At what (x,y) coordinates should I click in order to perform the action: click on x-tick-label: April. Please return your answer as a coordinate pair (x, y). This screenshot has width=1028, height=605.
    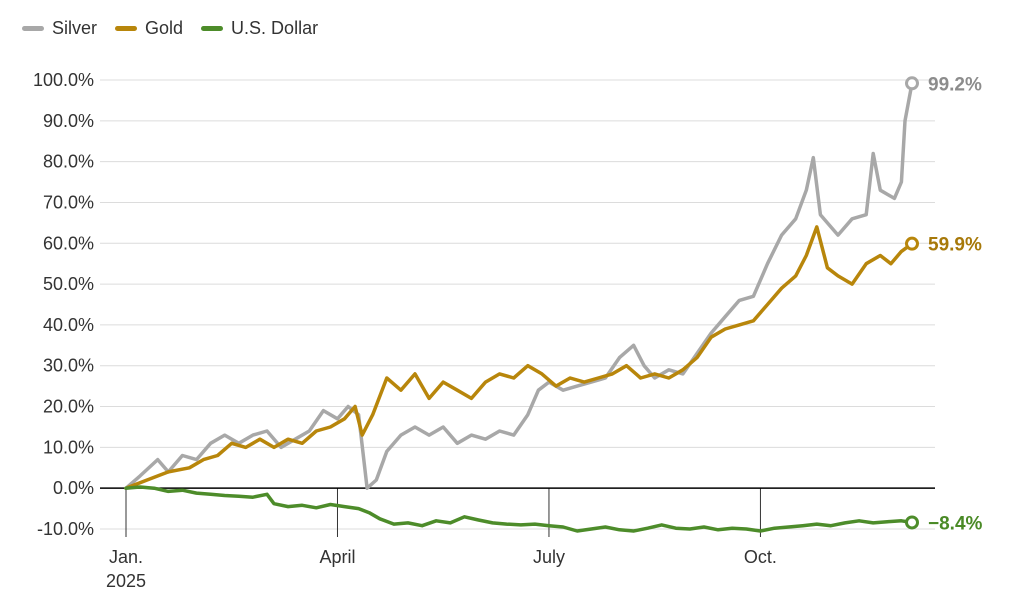
    Looking at the image, I should click on (337, 557).